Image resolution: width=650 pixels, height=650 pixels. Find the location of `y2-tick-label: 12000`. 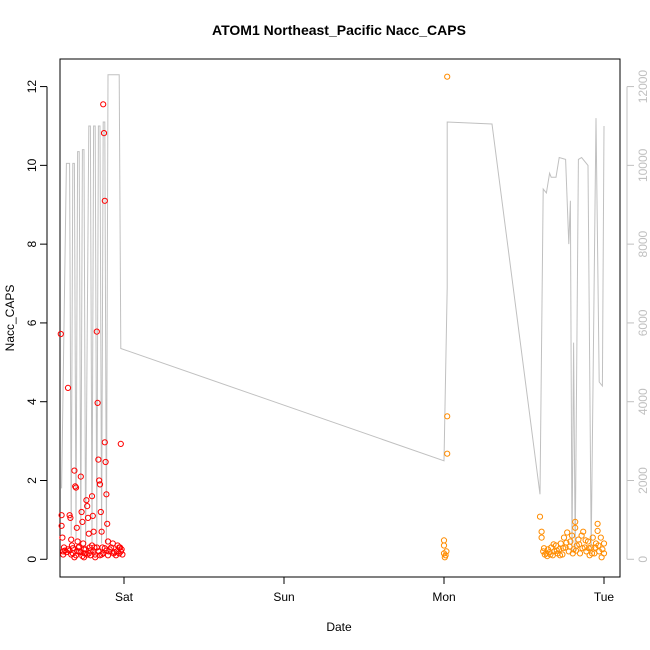

y2-tick-label: 12000 is located at coordinates (643, 87).